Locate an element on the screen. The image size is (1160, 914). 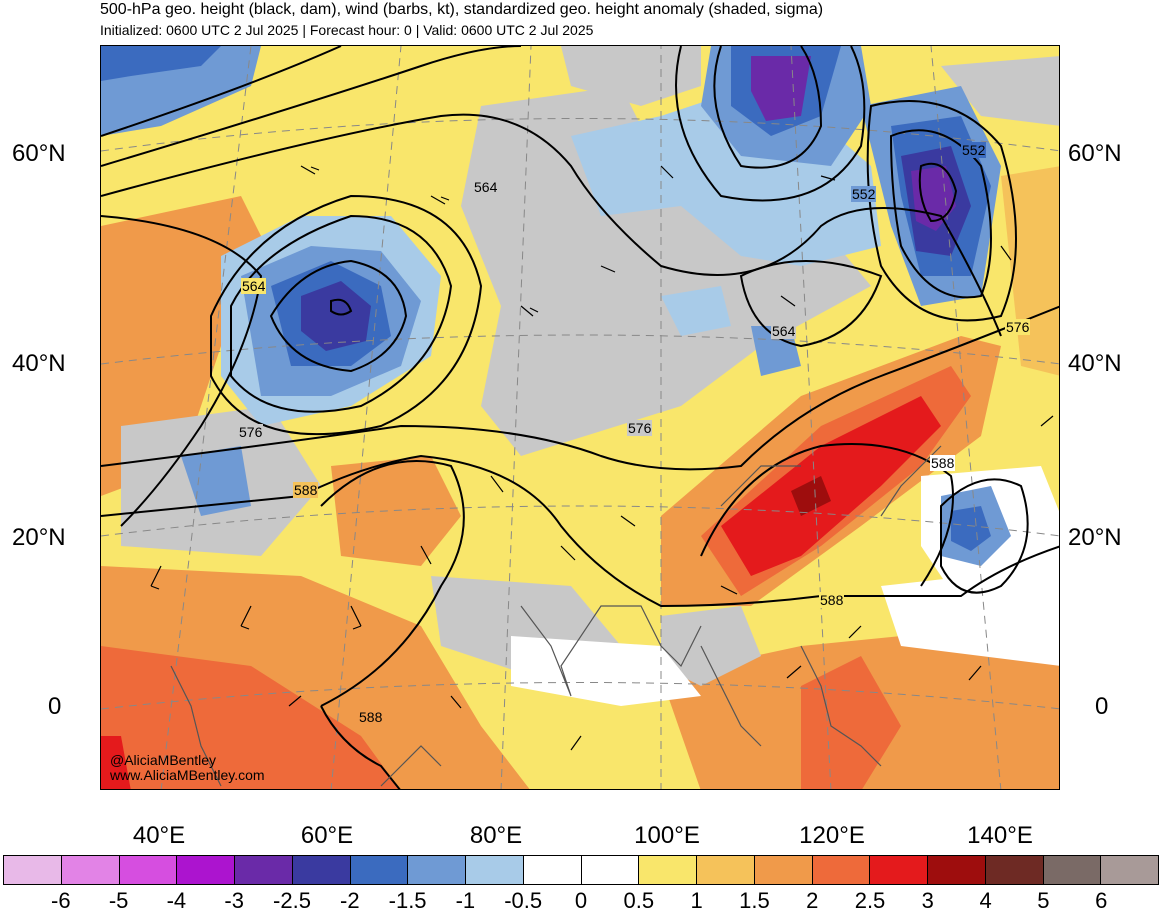
anomaly-arctic-west-darkblue is located at coordinates (161, 63).